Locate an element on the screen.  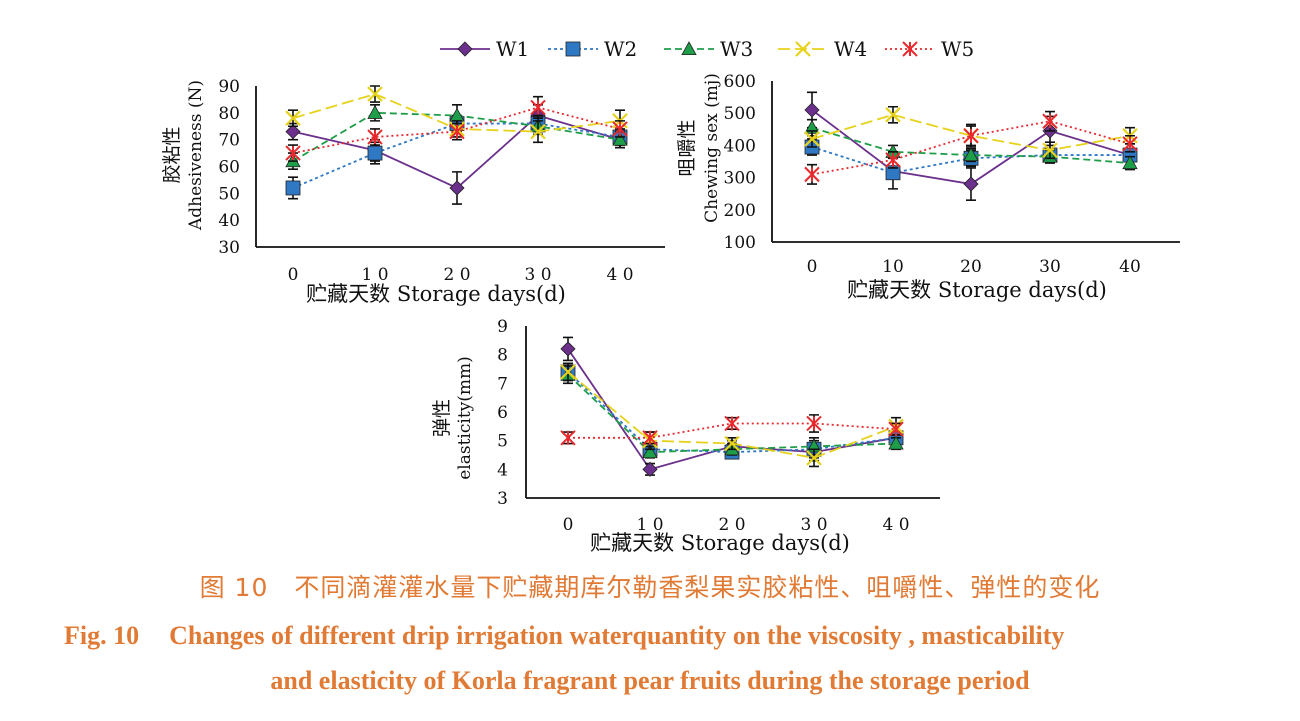
legend-marker-w3 is located at coordinates (689, 48).